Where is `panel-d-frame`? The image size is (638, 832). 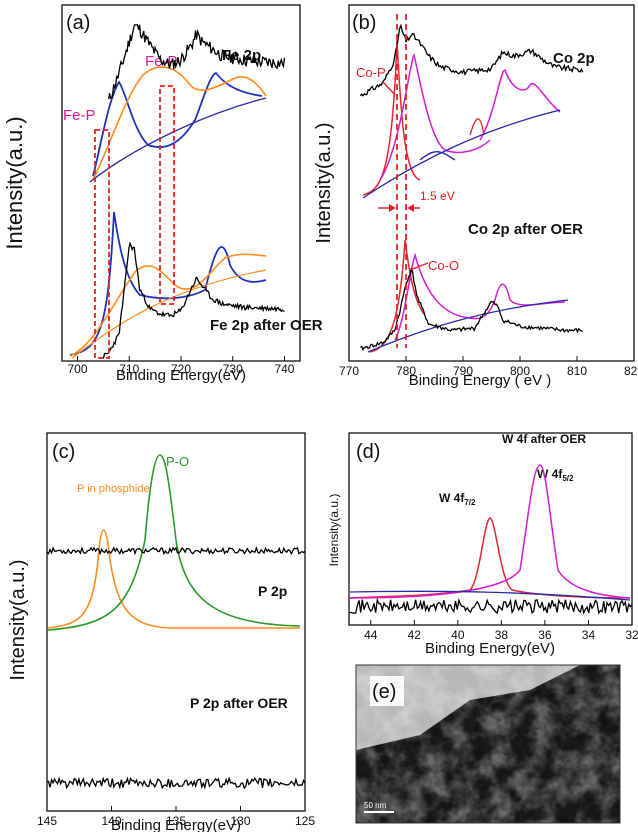
panel-d-frame is located at coordinates (490, 529).